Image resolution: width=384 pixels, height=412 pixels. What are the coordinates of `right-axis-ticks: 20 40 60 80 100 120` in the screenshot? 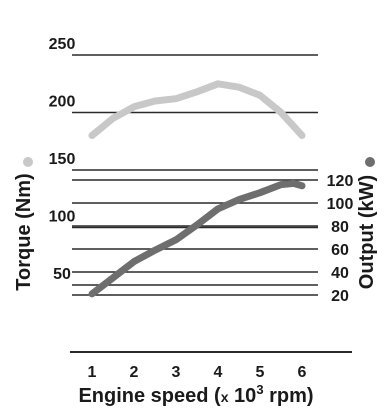 It's located at (340, 239).